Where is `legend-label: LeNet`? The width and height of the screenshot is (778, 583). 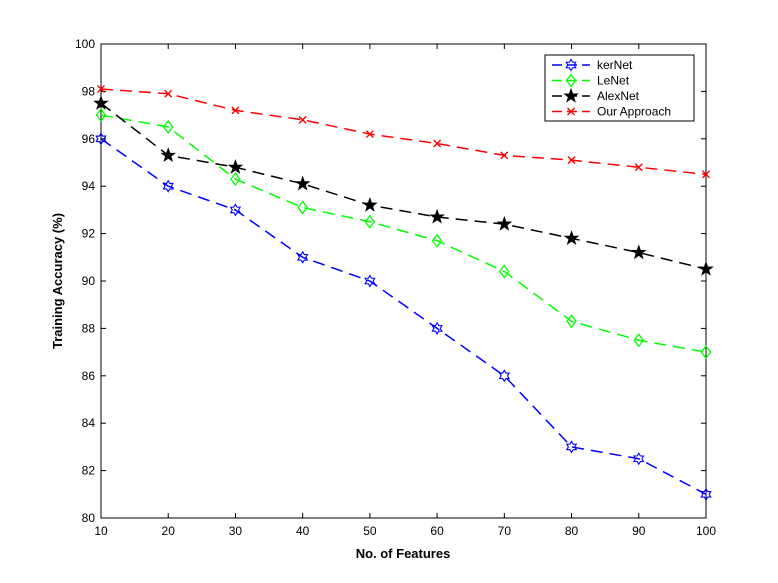 legend-label: LeNet is located at coordinates (613, 81).